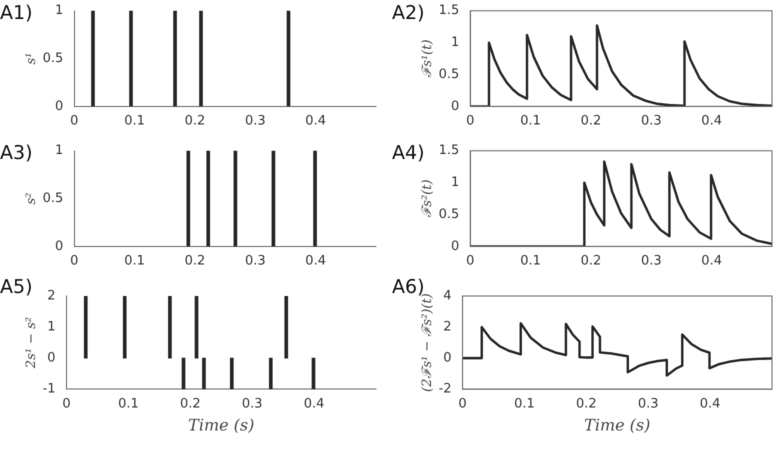 The width and height of the screenshot is (780, 462). What do you see at coordinates (32, 198) in the screenshot?
I see `y-axis-title: s²` at bounding box center [32, 198].